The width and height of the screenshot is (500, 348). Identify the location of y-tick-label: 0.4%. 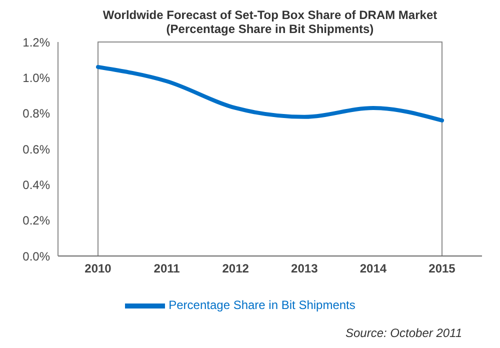
(36, 185).